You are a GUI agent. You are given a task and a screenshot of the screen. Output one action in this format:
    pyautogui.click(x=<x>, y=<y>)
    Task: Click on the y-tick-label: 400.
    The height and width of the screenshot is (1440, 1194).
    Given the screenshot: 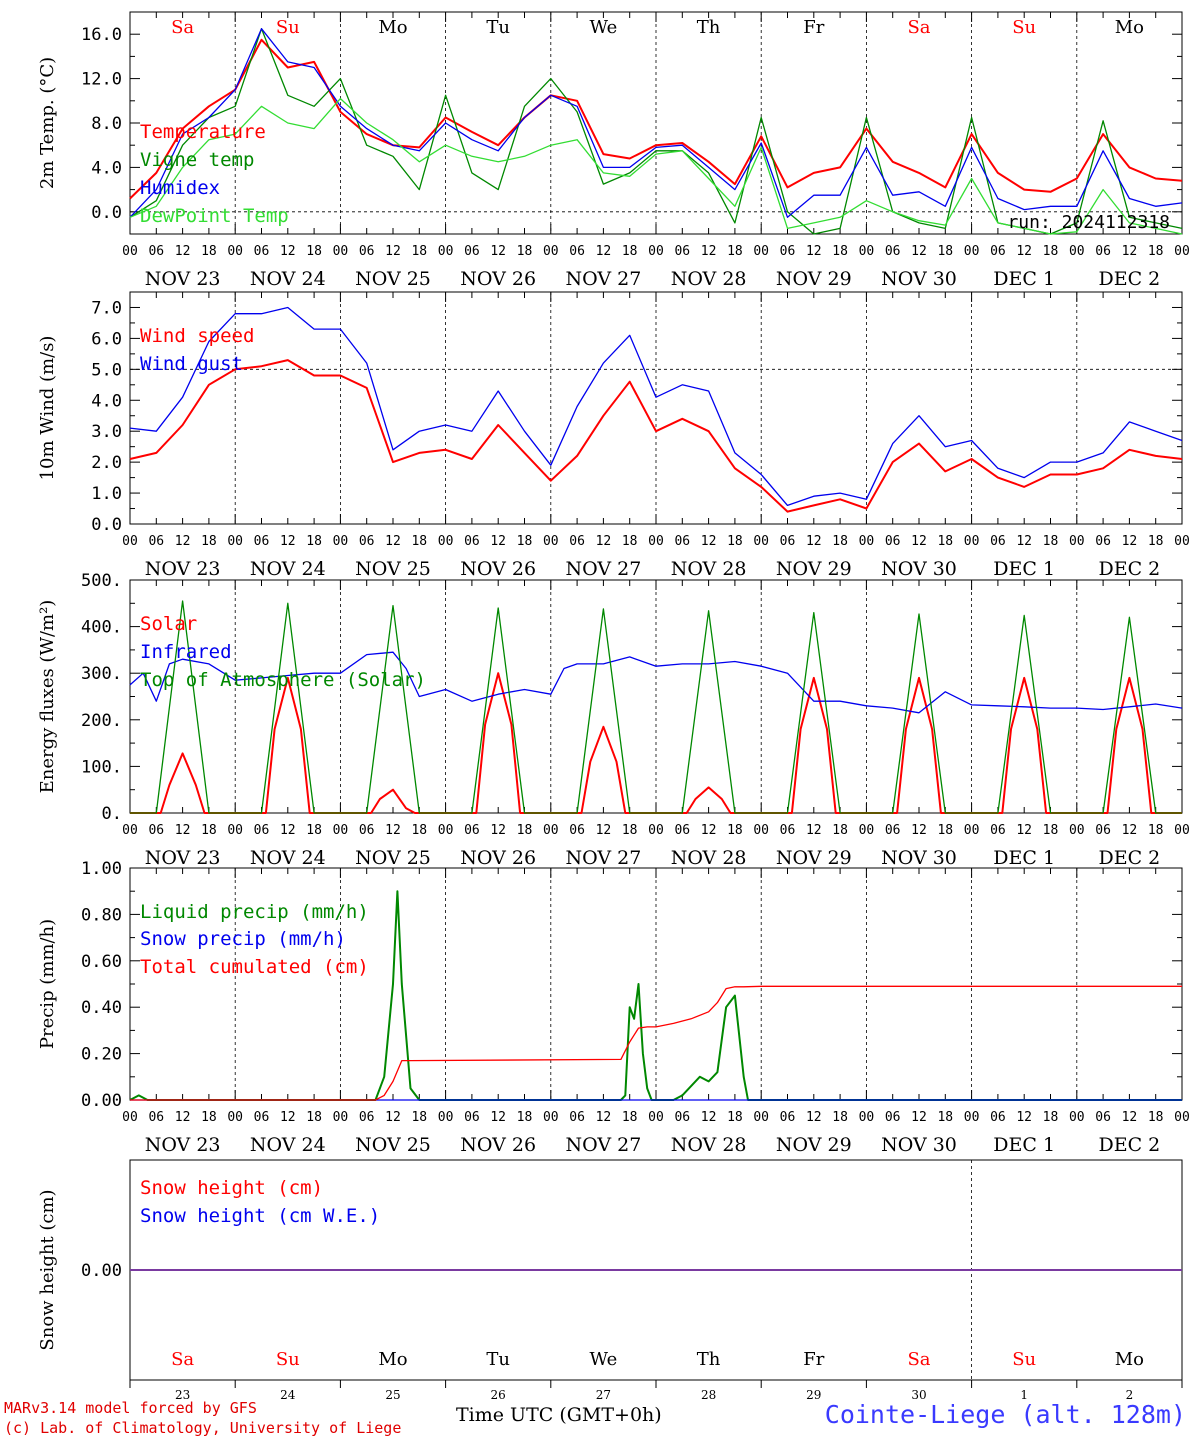 What is the action you would take?
    pyautogui.click(x=101, y=628)
    